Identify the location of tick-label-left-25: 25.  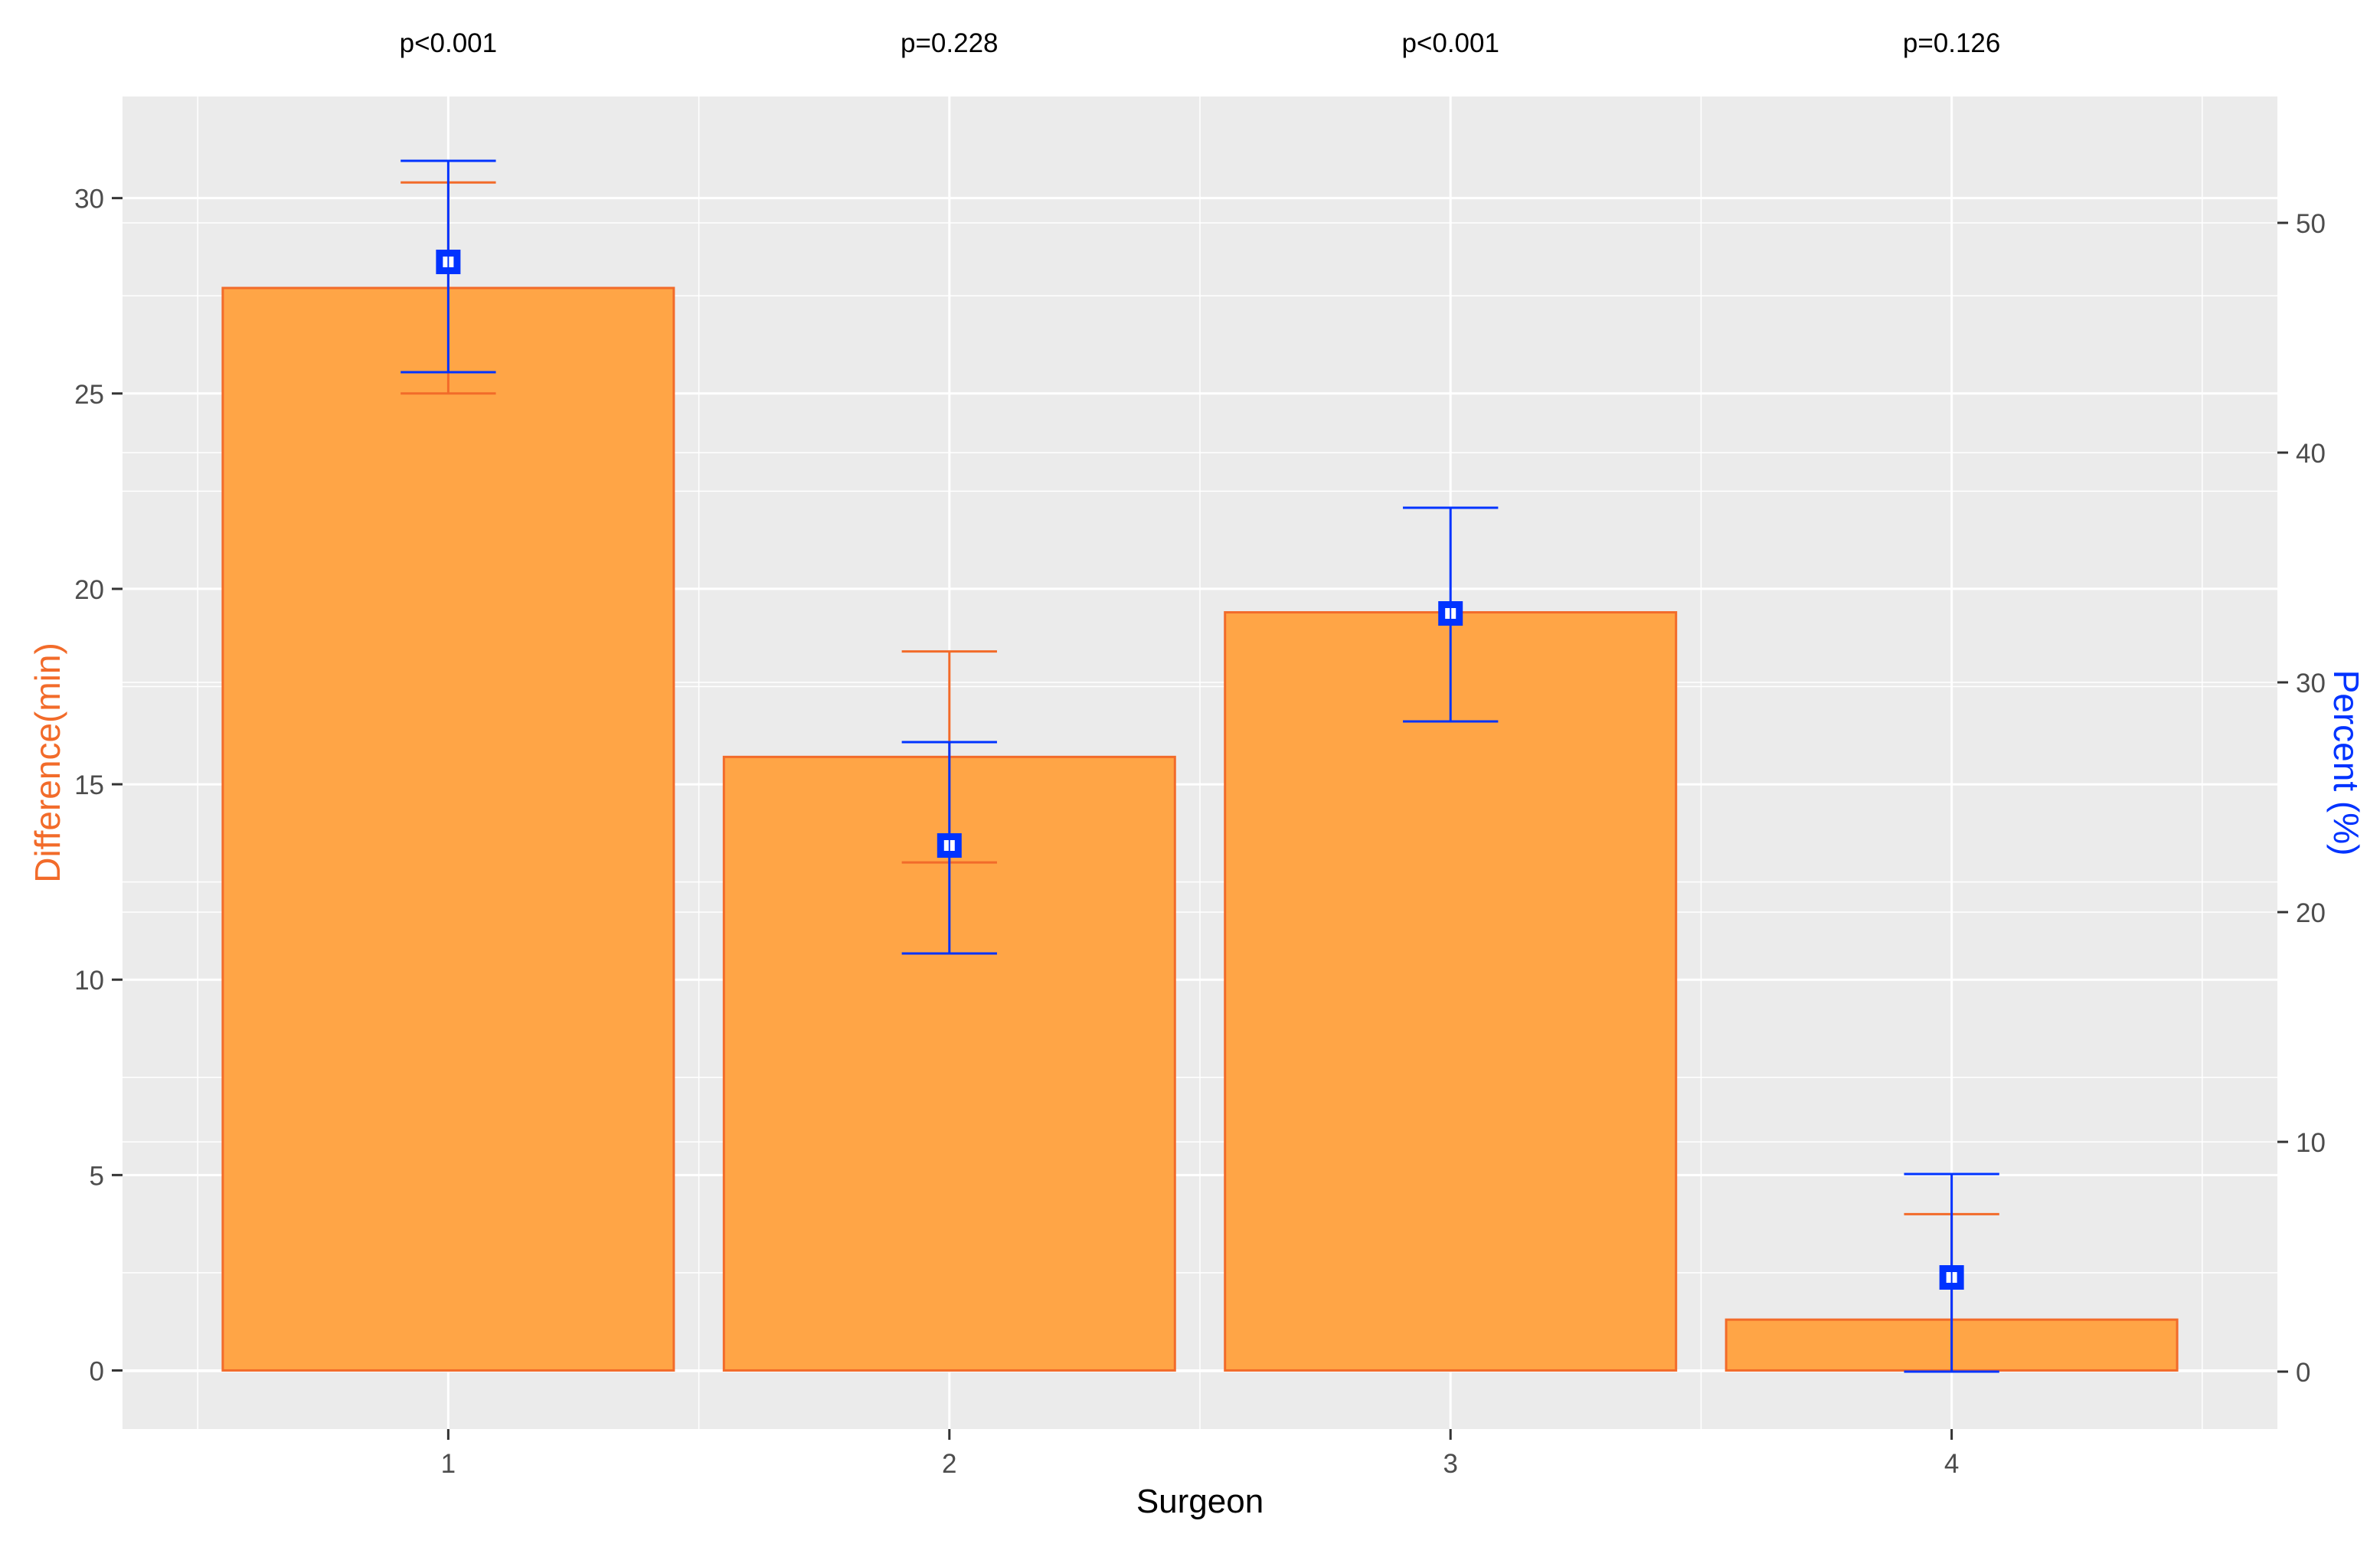
(89, 395).